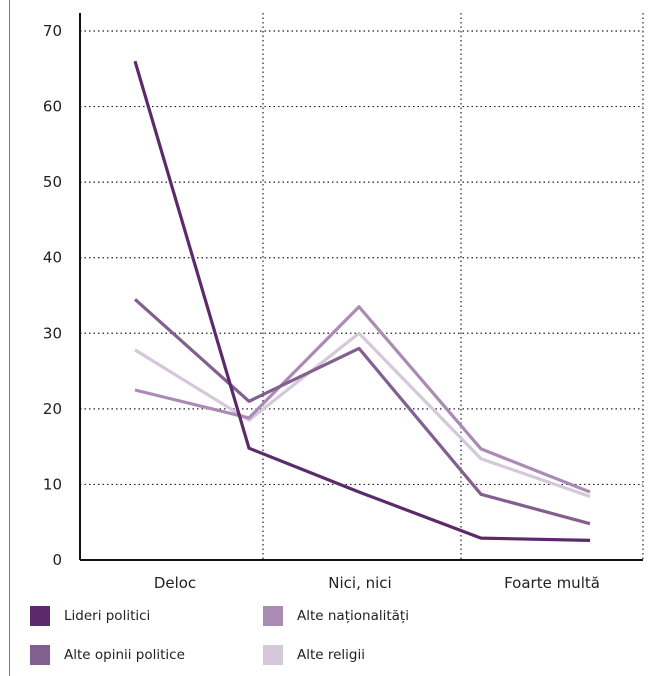 The width and height of the screenshot is (657, 676). I want to click on x-tick-label: Deloc, so click(175, 583).